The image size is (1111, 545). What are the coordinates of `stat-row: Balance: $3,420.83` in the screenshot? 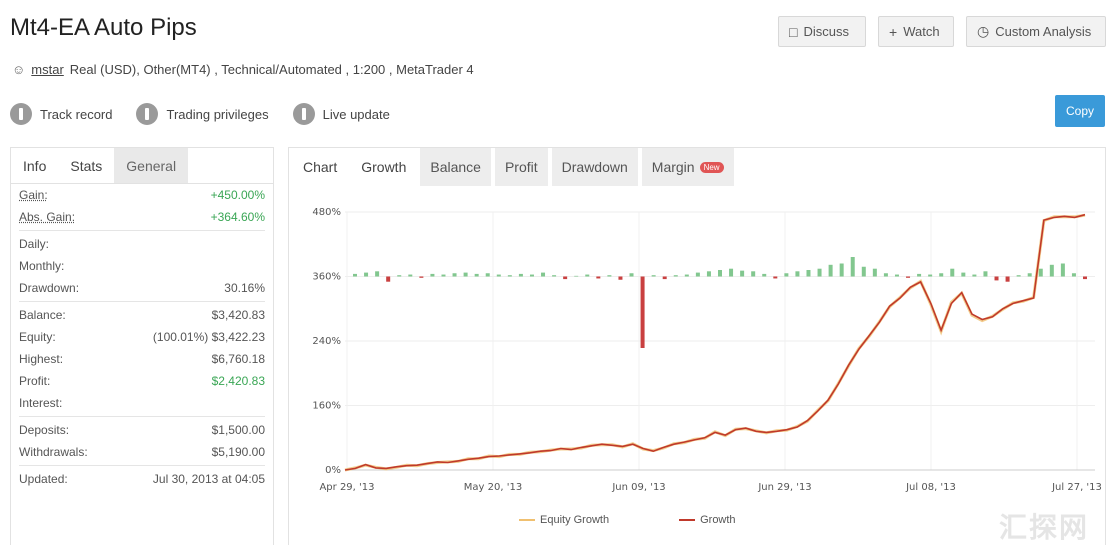 It's located at (142, 315).